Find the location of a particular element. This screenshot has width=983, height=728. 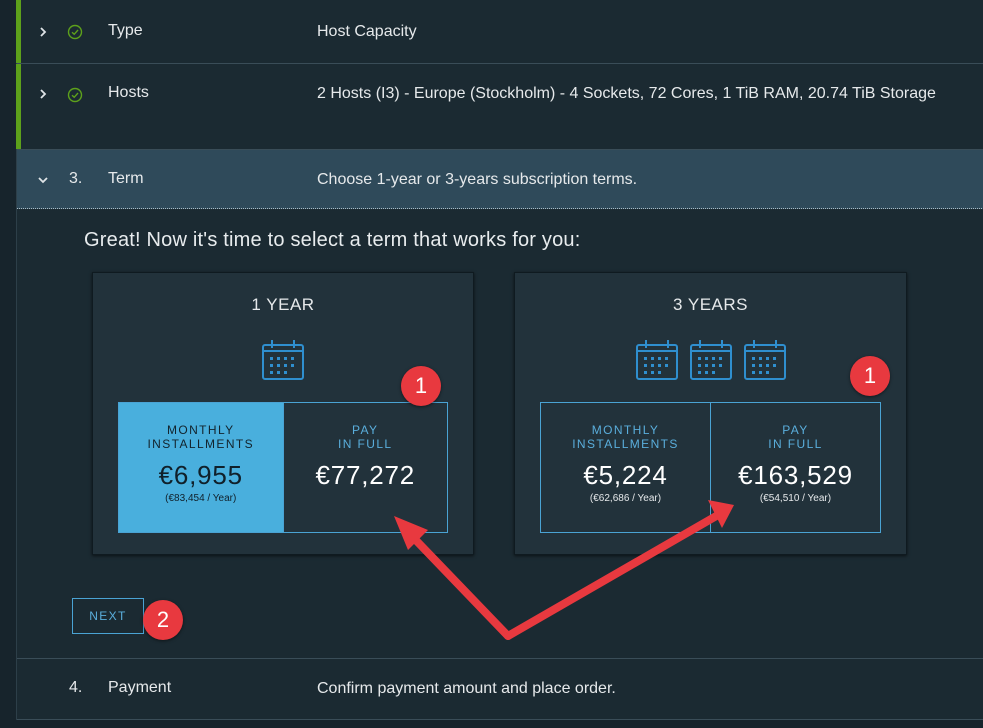

next-button: NEXT is located at coordinates (108, 616).